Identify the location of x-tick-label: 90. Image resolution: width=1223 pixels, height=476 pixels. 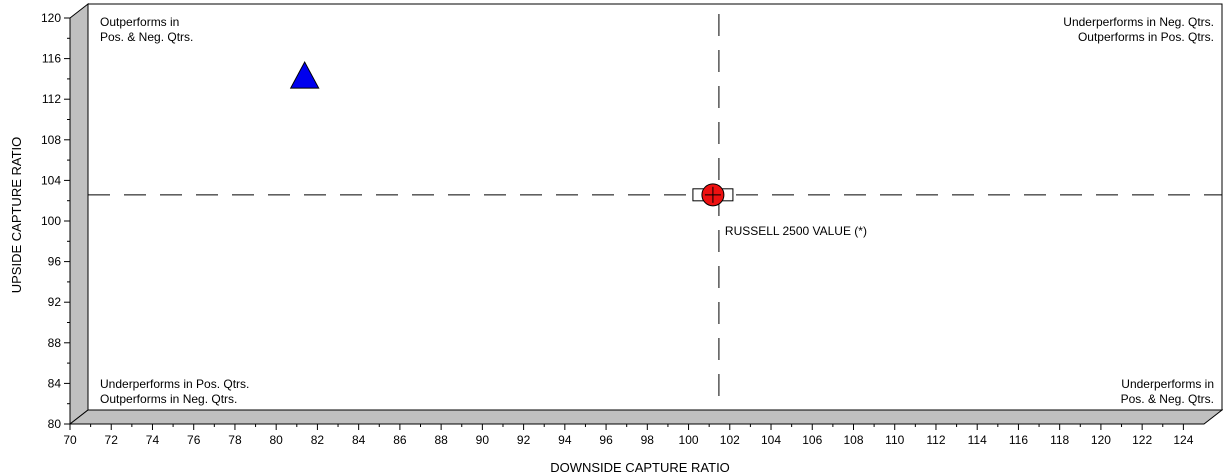
(483, 440).